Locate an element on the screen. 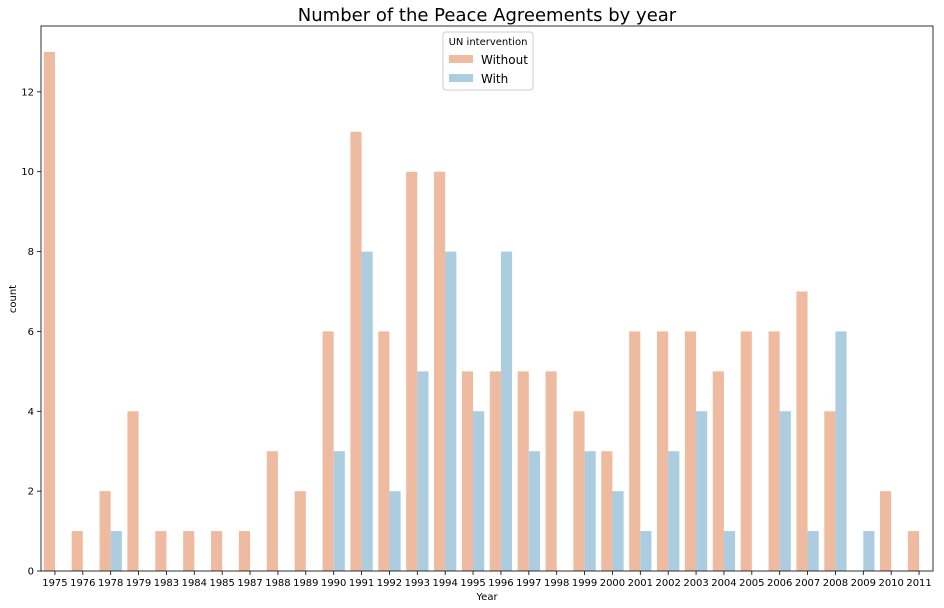 This screenshot has width=944, height=608. bar-with-1978 is located at coordinates (116, 551).